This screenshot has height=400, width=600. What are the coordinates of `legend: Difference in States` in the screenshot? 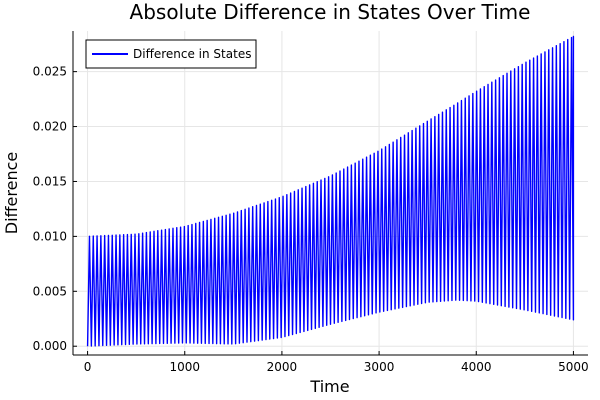 It's located at (171, 54).